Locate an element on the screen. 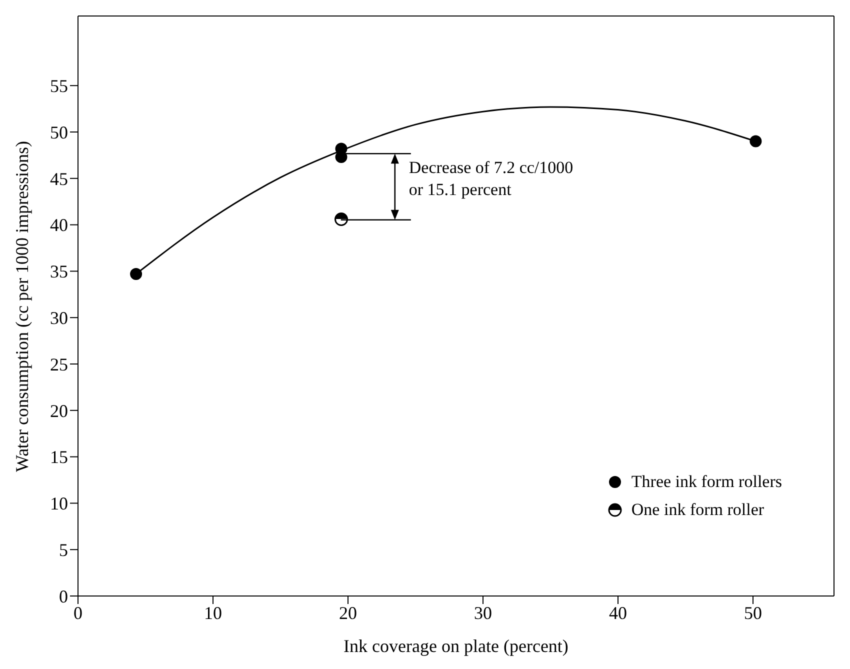  y-tick-label: 55 is located at coordinates (59, 86).